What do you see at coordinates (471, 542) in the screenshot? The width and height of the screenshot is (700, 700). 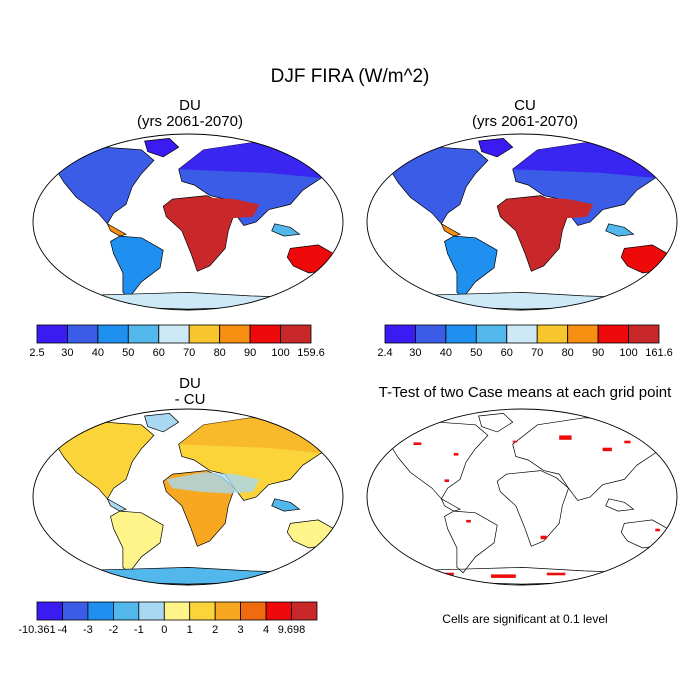 I see `coastline-southAmerica` at bounding box center [471, 542].